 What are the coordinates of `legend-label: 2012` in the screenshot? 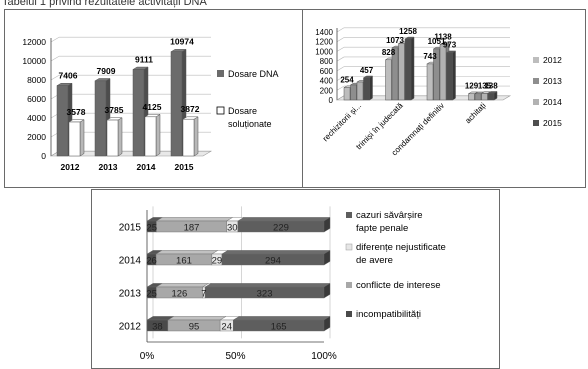 It's located at (552, 60).